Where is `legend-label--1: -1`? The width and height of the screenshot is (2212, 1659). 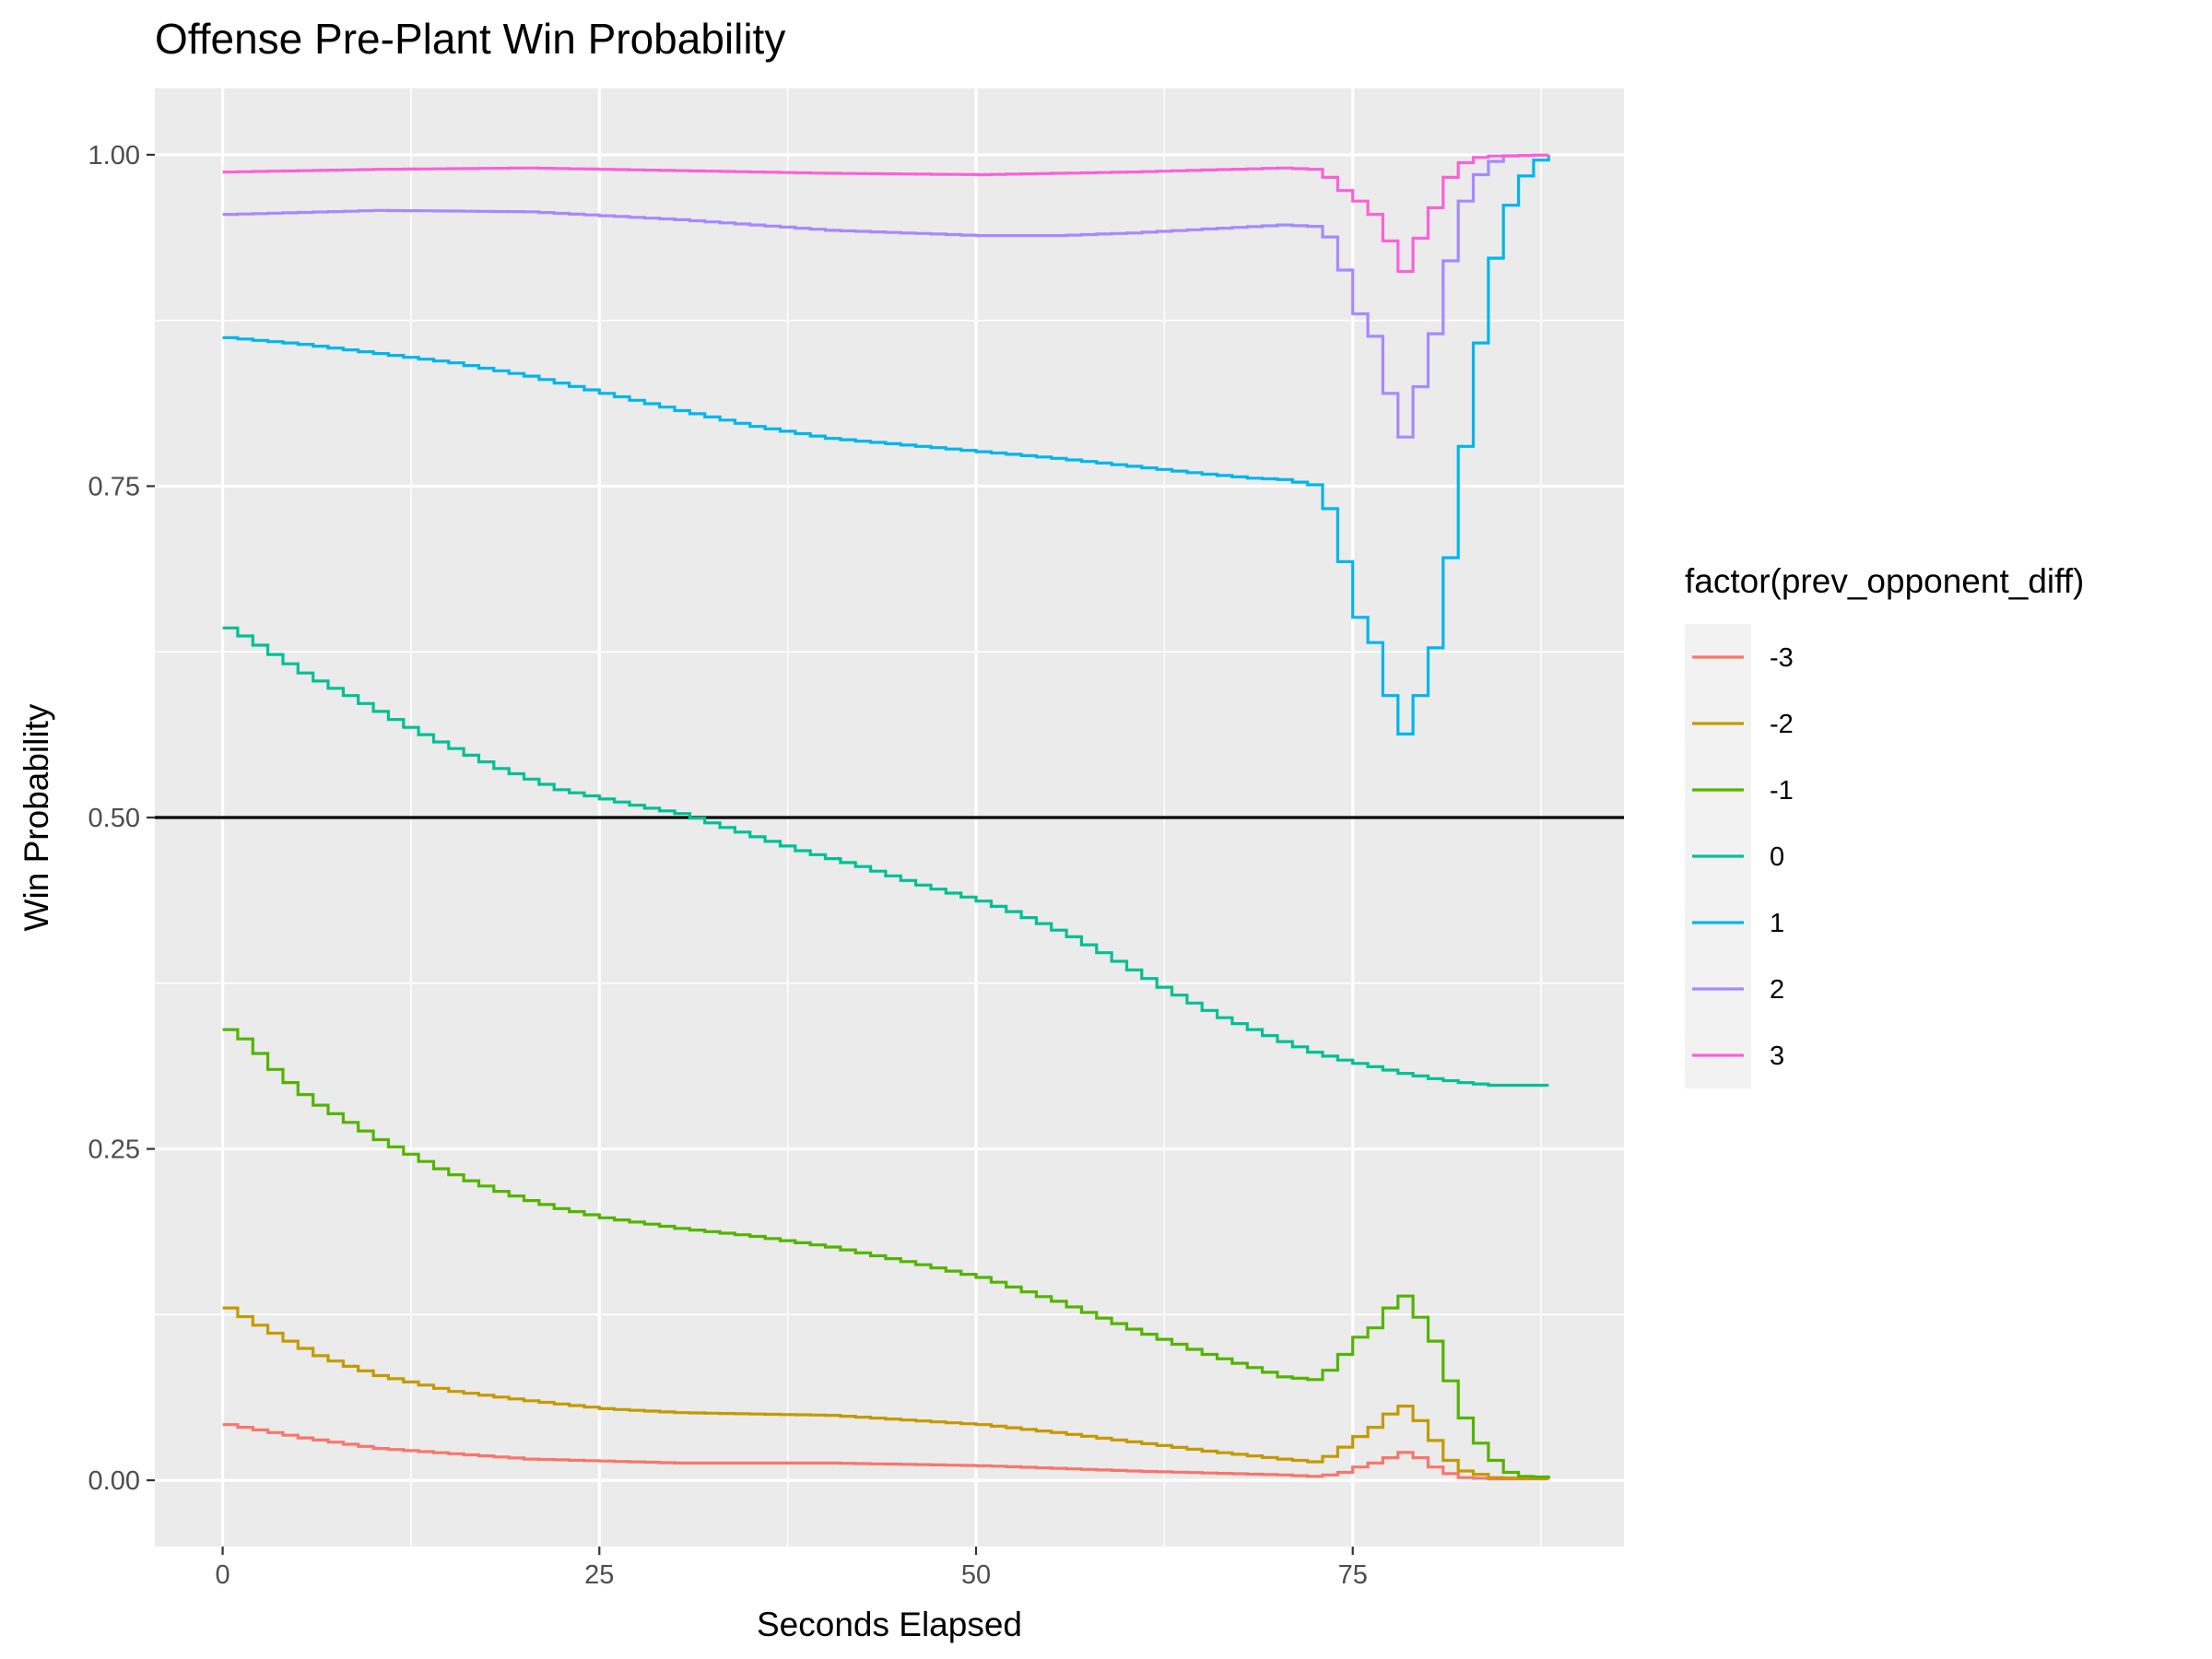 legend-label--1: -1 is located at coordinates (1782, 791).